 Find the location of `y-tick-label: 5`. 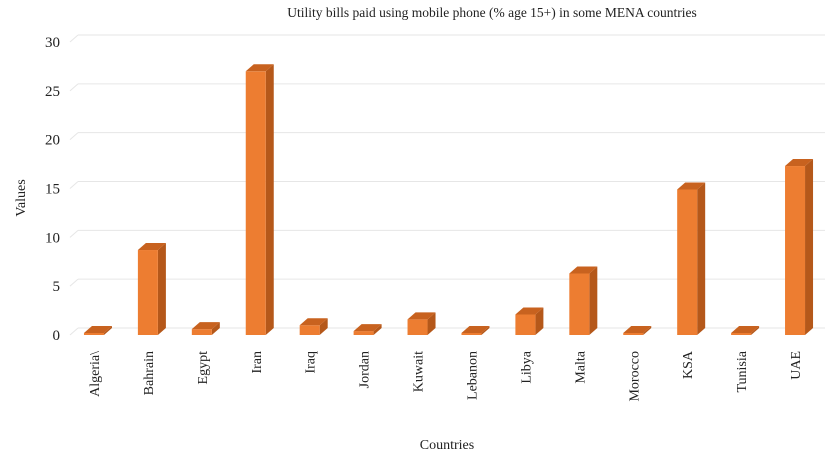

y-tick-label: 5 is located at coordinates (57, 287).